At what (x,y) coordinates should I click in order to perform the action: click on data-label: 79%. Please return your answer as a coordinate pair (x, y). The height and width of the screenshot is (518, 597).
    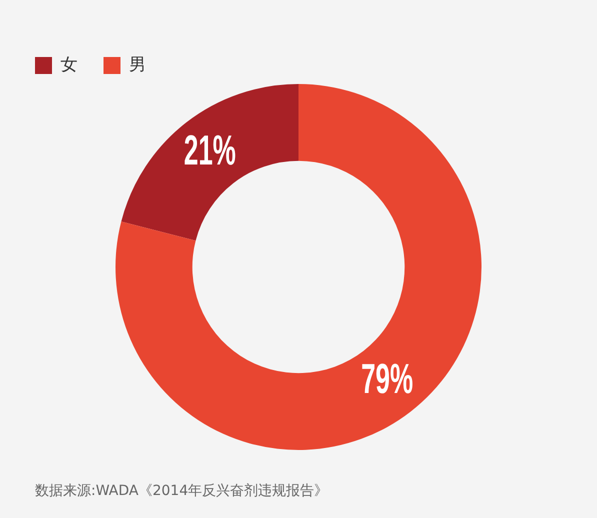
    Looking at the image, I should click on (387, 379).